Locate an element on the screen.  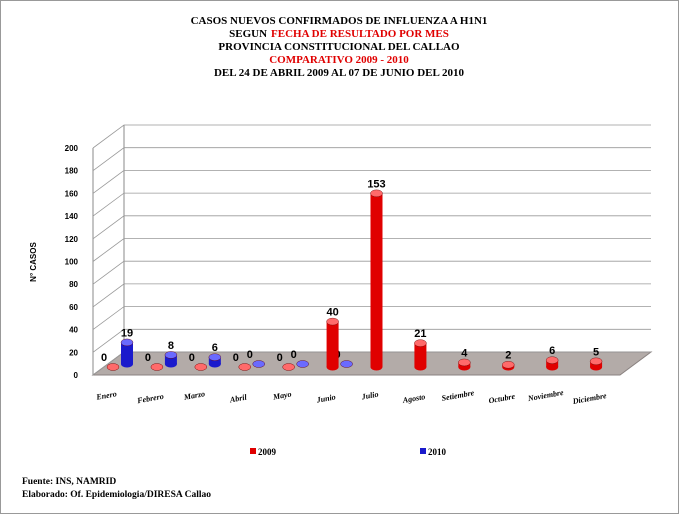
y-tick-label: 200 is located at coordinates (72, 148).